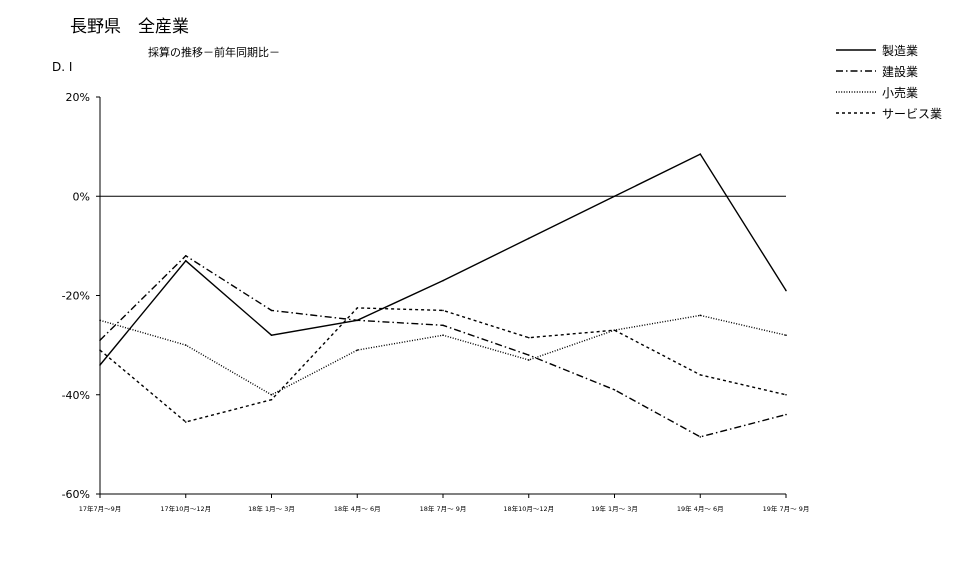 The height and width of the screenshot is (564, 980). Describe the element at coordinates (614, 508) in the screenshot. I see `x-tick-label: 19年 1月～ 3月` at that location.